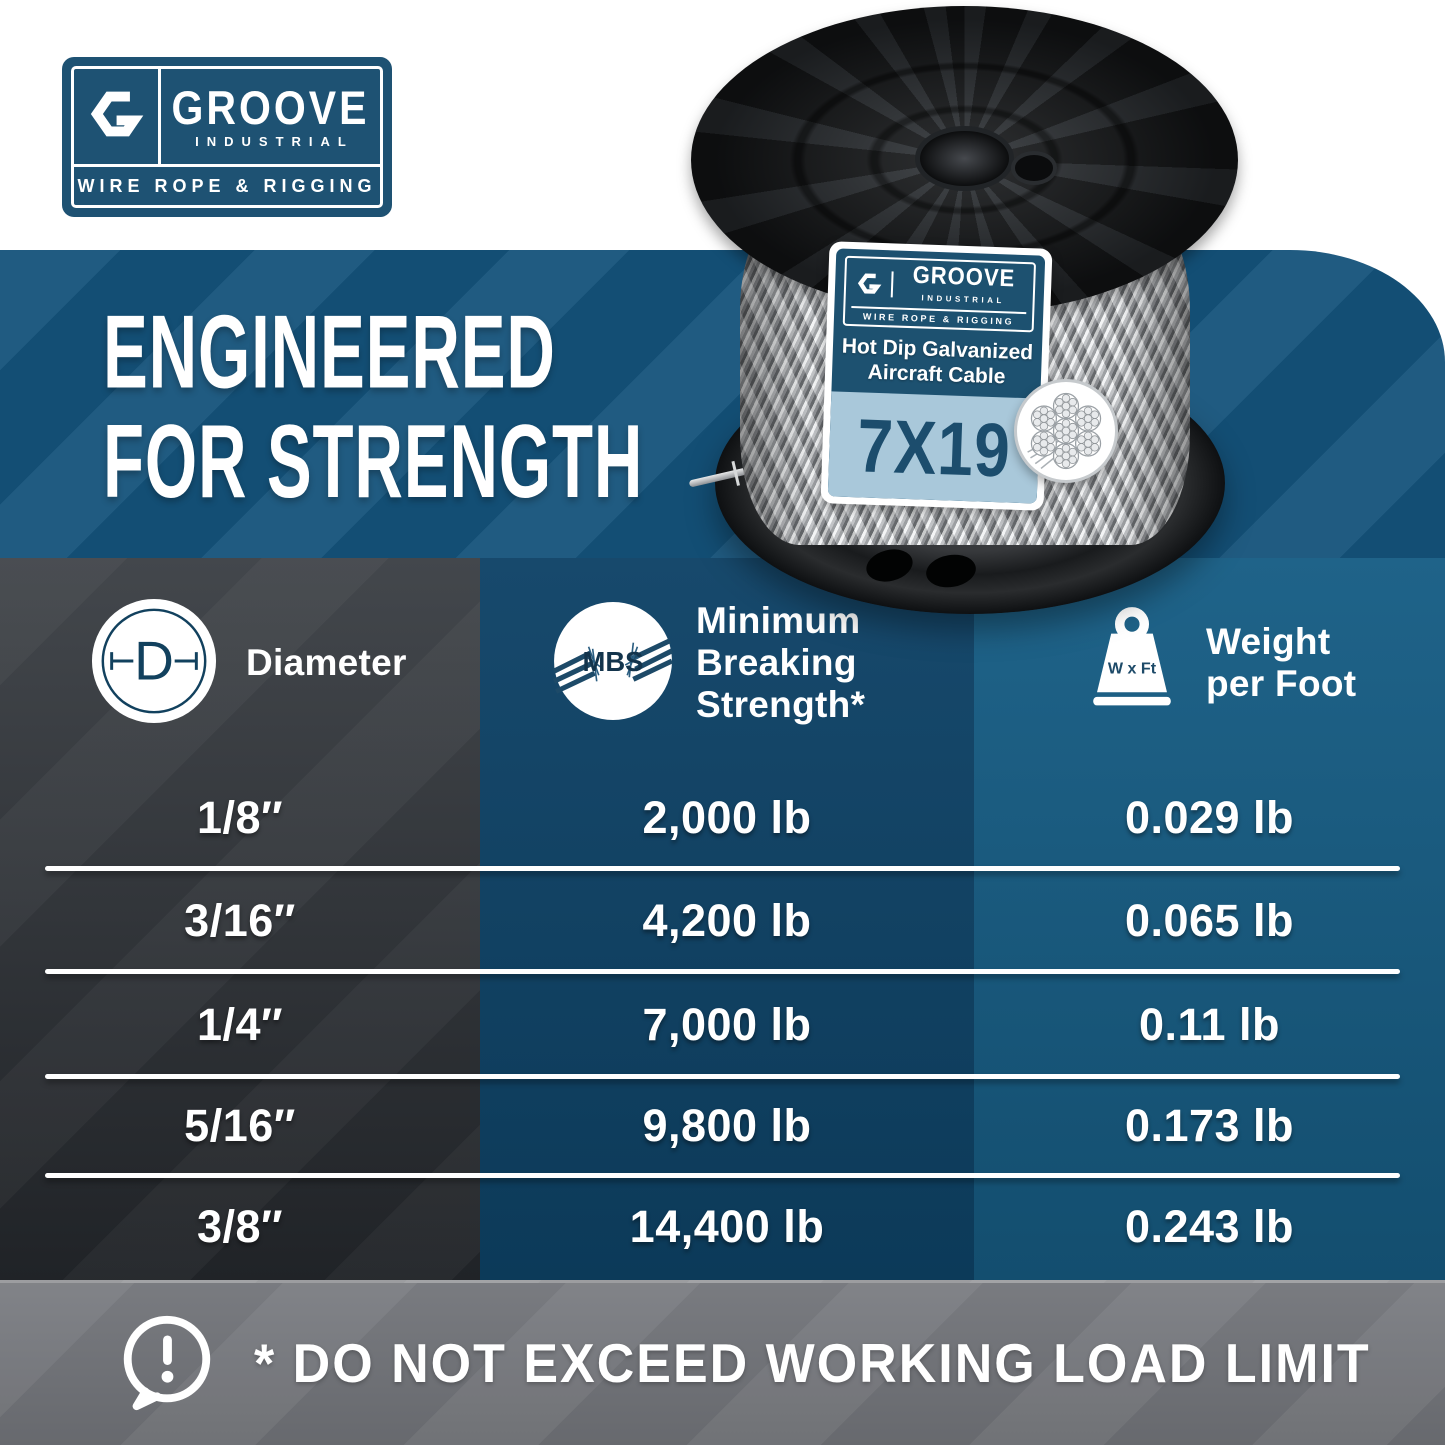 The image size is (1445, 1445). I want to click on cell-weight: 0.029 lb, so click(1209, 817).